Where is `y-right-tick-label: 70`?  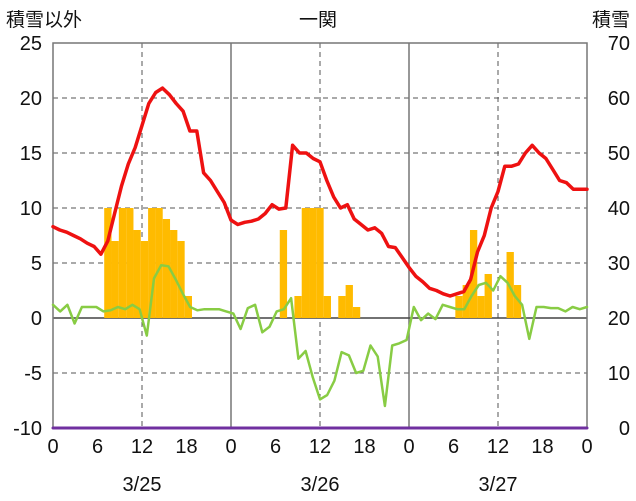
y-right-tick-label: 70 is located at coordinates (619, 44).